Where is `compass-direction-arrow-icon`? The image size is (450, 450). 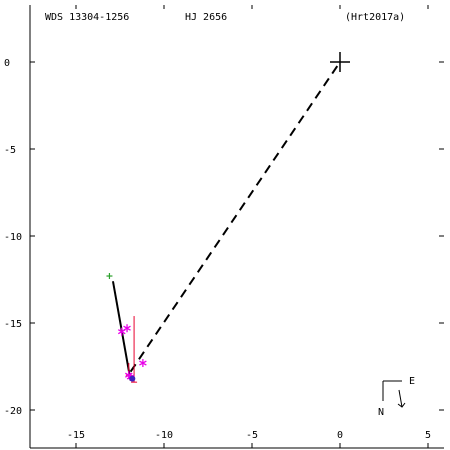
compass-direction-arrow-icon is located at coordinates (401, 398).